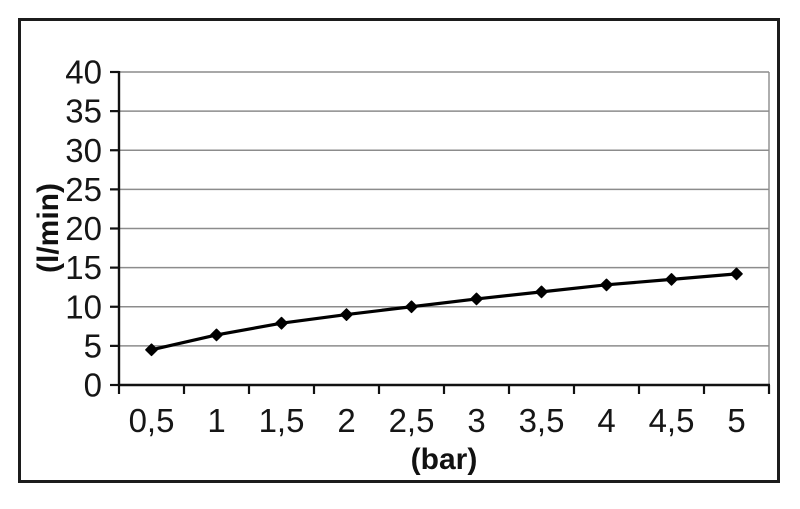 The width and height of the screenshot is (800, 509). Describe the element at coordinates (542, 420) in the screenshot. I see `x-tick-label: 3,5` at that location.